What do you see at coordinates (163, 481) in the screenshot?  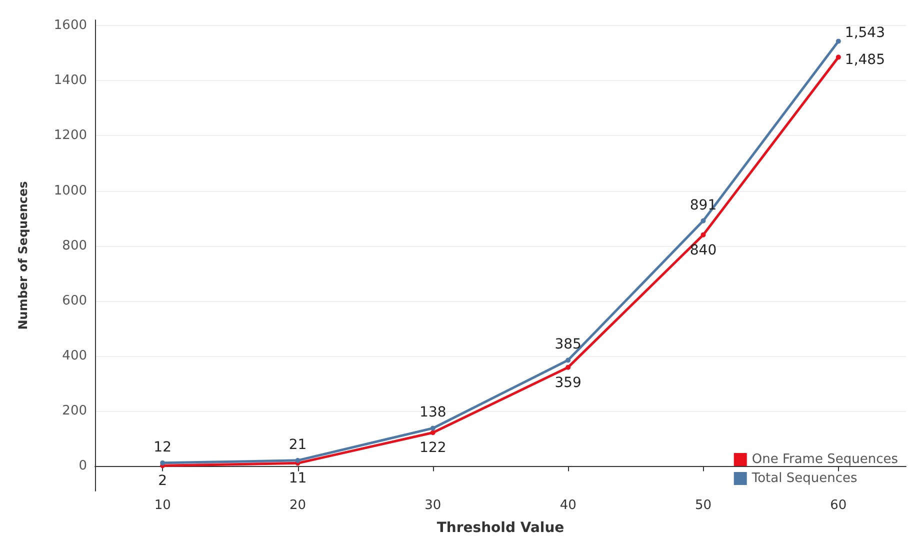 I see `data-label: 2` at bounding box center [163, 481].